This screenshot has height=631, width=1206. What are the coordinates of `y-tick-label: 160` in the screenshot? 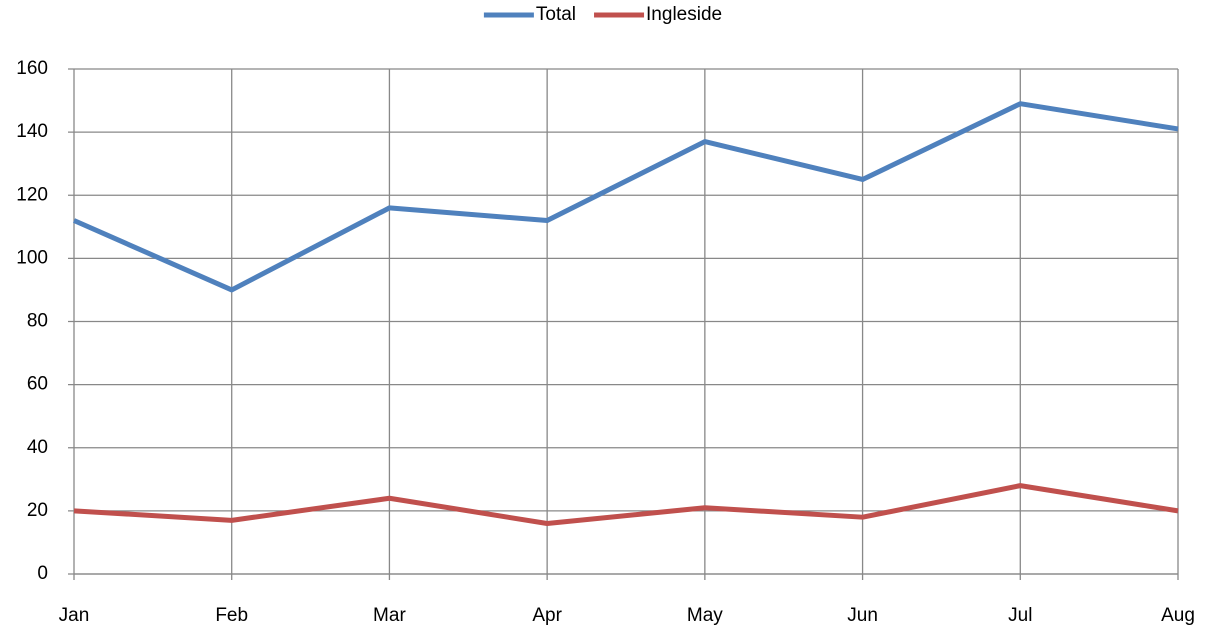 It's located at (32, 68).